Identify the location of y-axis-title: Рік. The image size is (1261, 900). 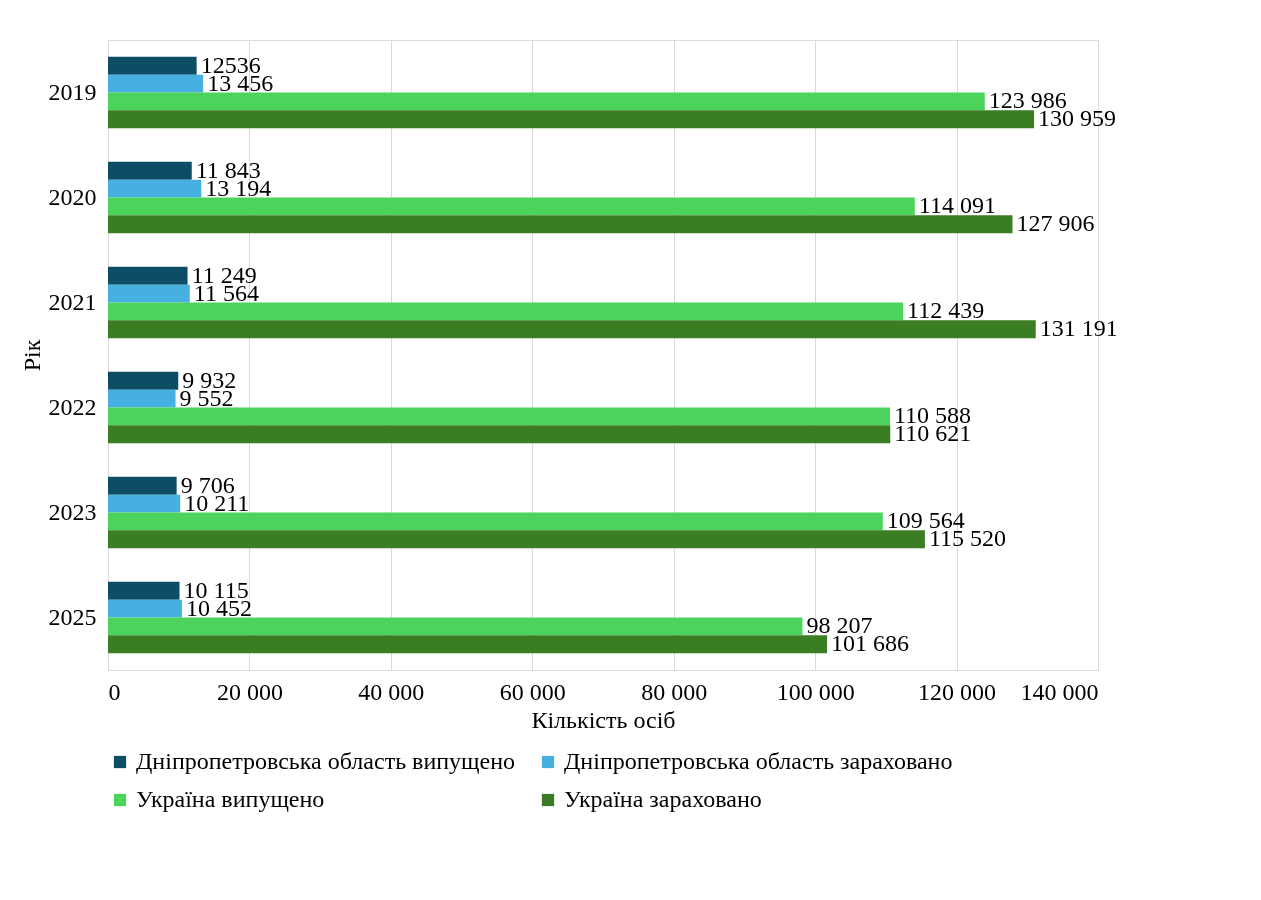
(31, 355).